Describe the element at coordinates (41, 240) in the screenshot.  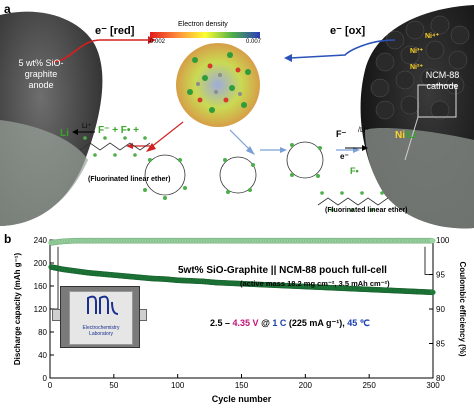
I see `y-tick-label: 240` at that location.